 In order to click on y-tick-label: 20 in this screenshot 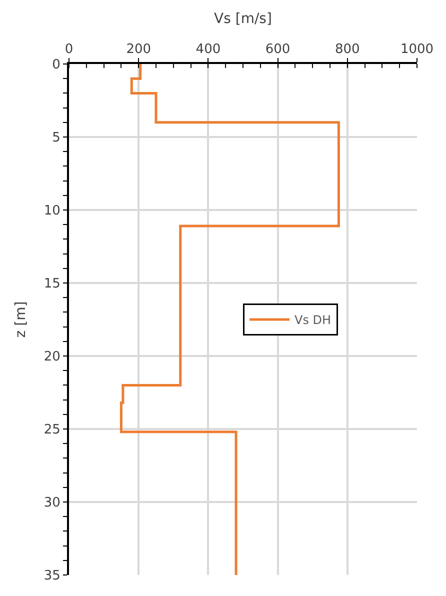, I will do `click(52, 357)`.